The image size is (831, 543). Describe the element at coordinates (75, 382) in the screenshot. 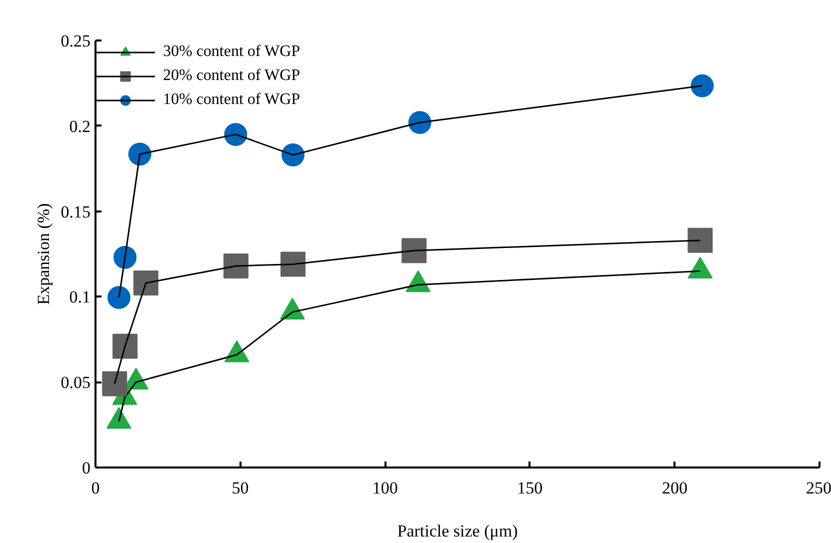

I see `y-tick-label: 0.05` at that location.